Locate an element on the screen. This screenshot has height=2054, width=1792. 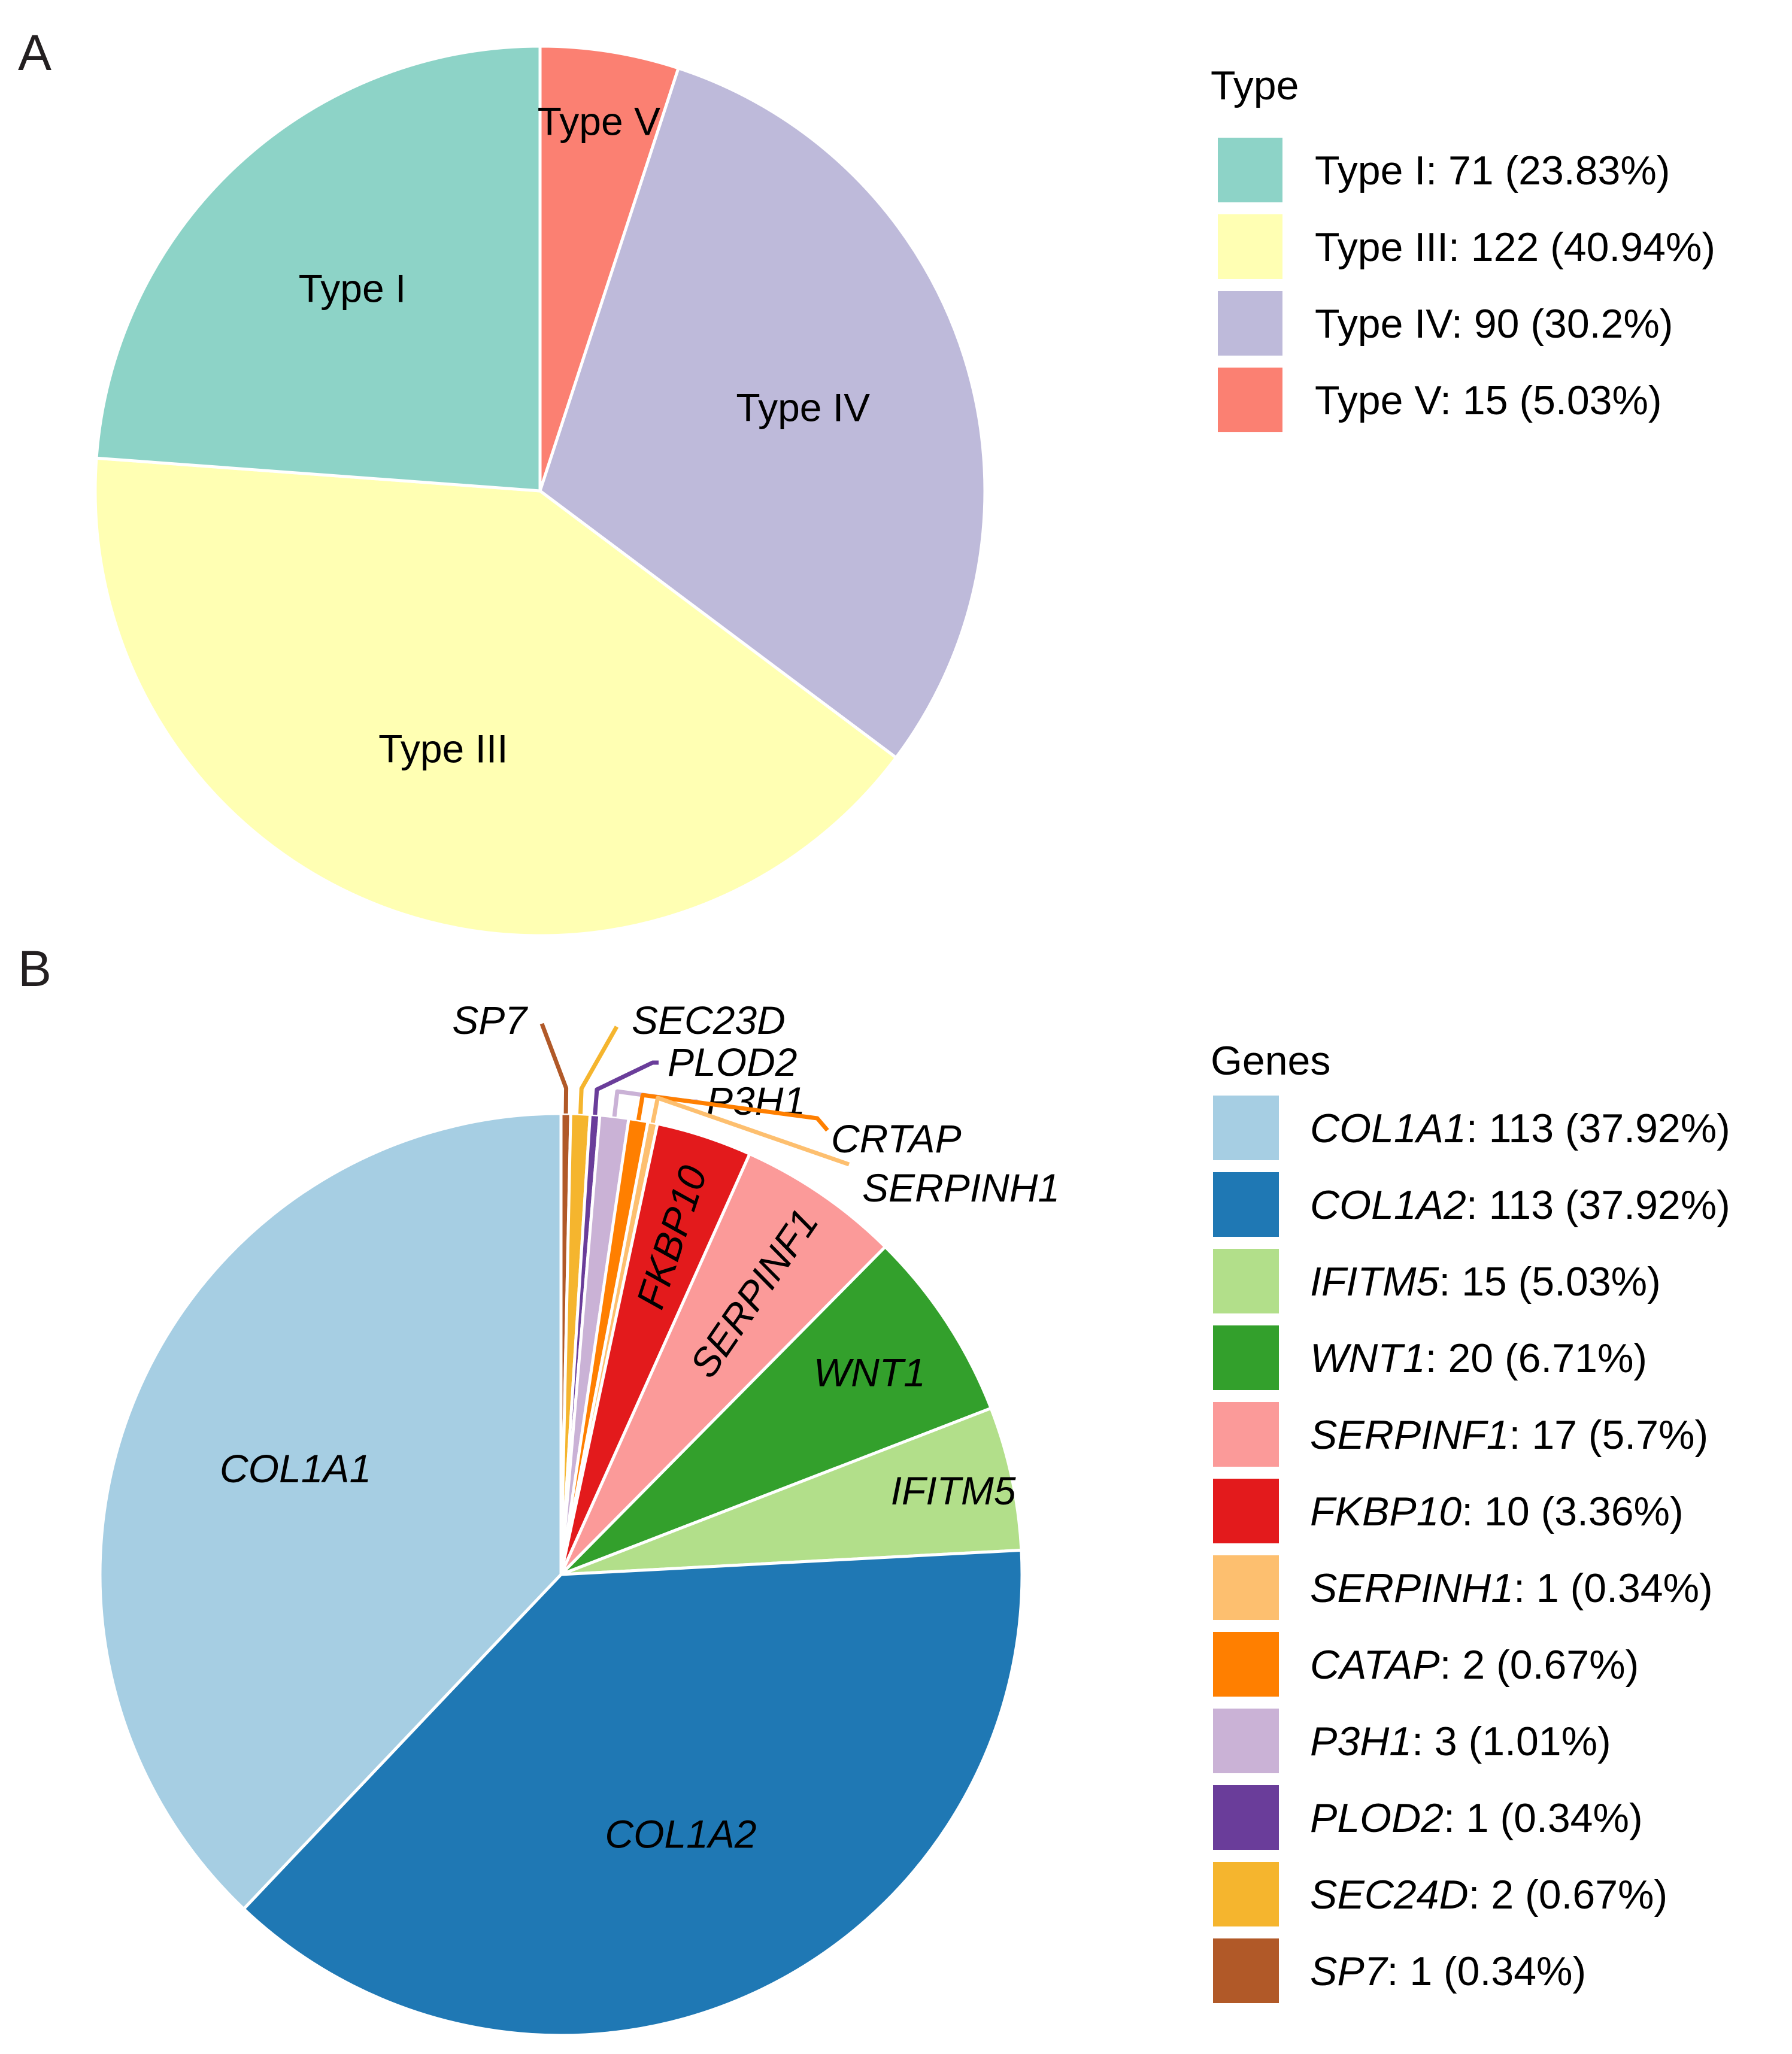
legend-gene-name: PLOD2 is located at coordinates (1377, 1818).